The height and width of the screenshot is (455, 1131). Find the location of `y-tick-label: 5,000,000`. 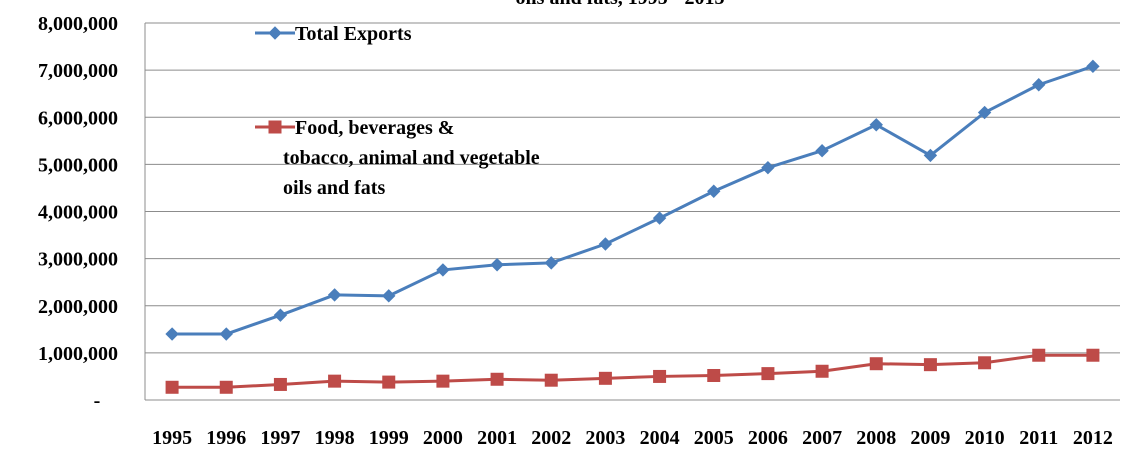

y-tick-label: 5,000,000 is located at coordinates (78, 165).